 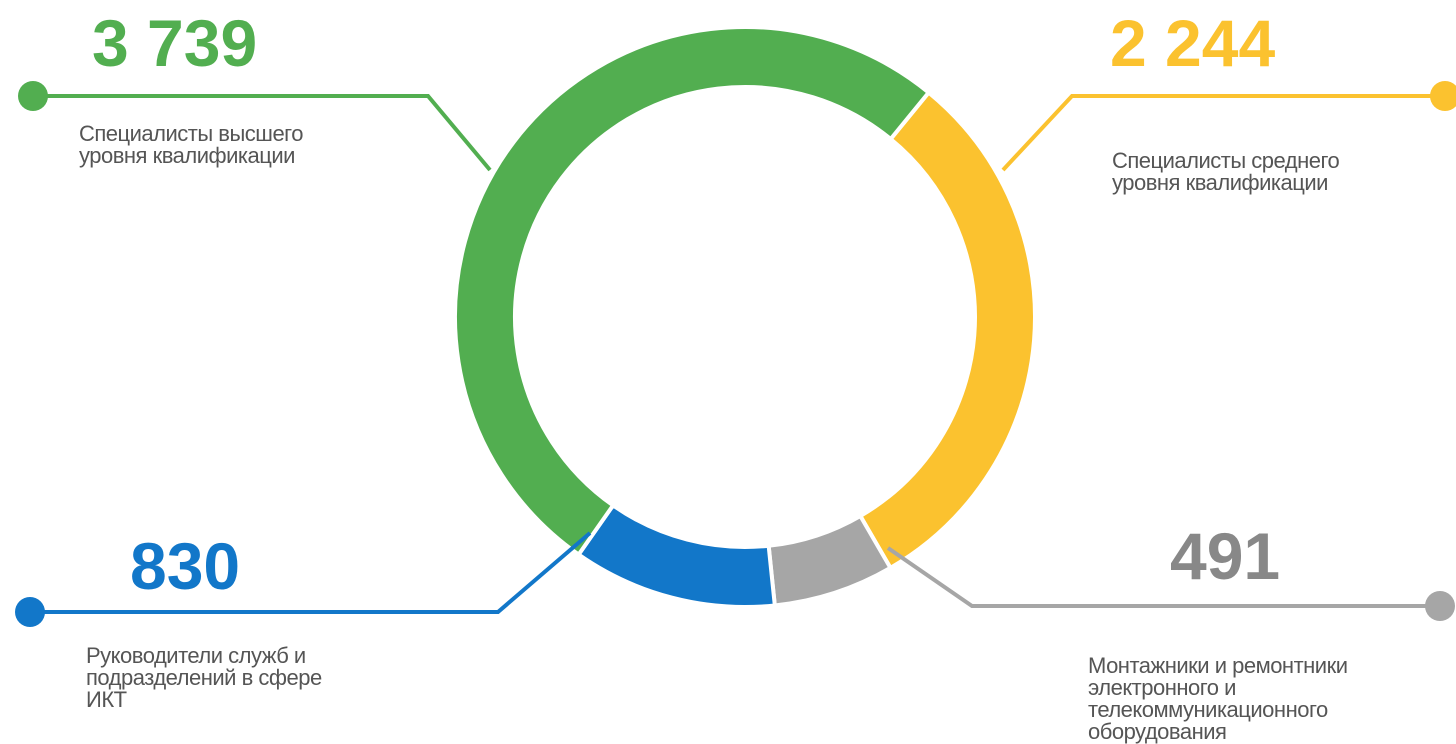 I want to click on leader-ict-managers, so click(x=311, y=572).